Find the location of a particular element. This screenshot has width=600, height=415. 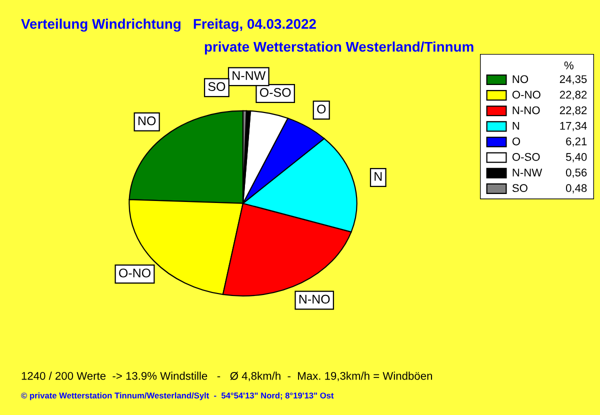

legend-label: N is located at coordinates (516, 126).